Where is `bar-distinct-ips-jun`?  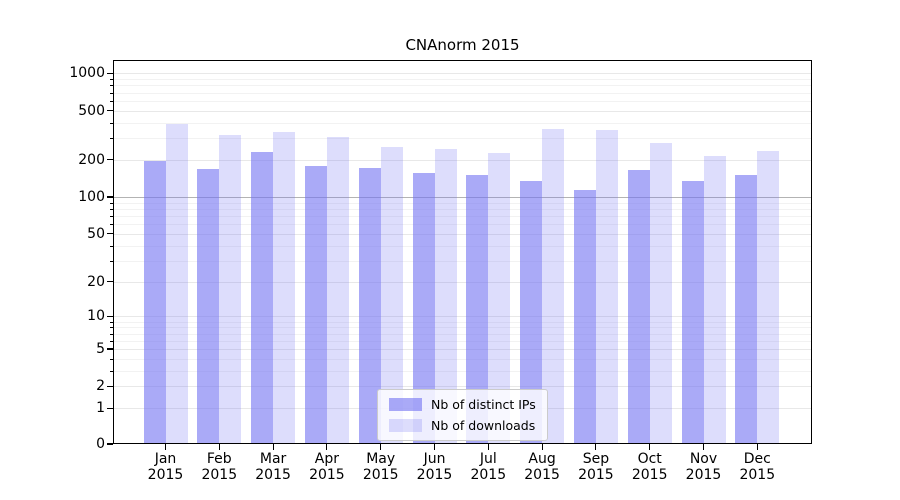 bar-distinct-ips-jun is located at coordinates (423, 308).